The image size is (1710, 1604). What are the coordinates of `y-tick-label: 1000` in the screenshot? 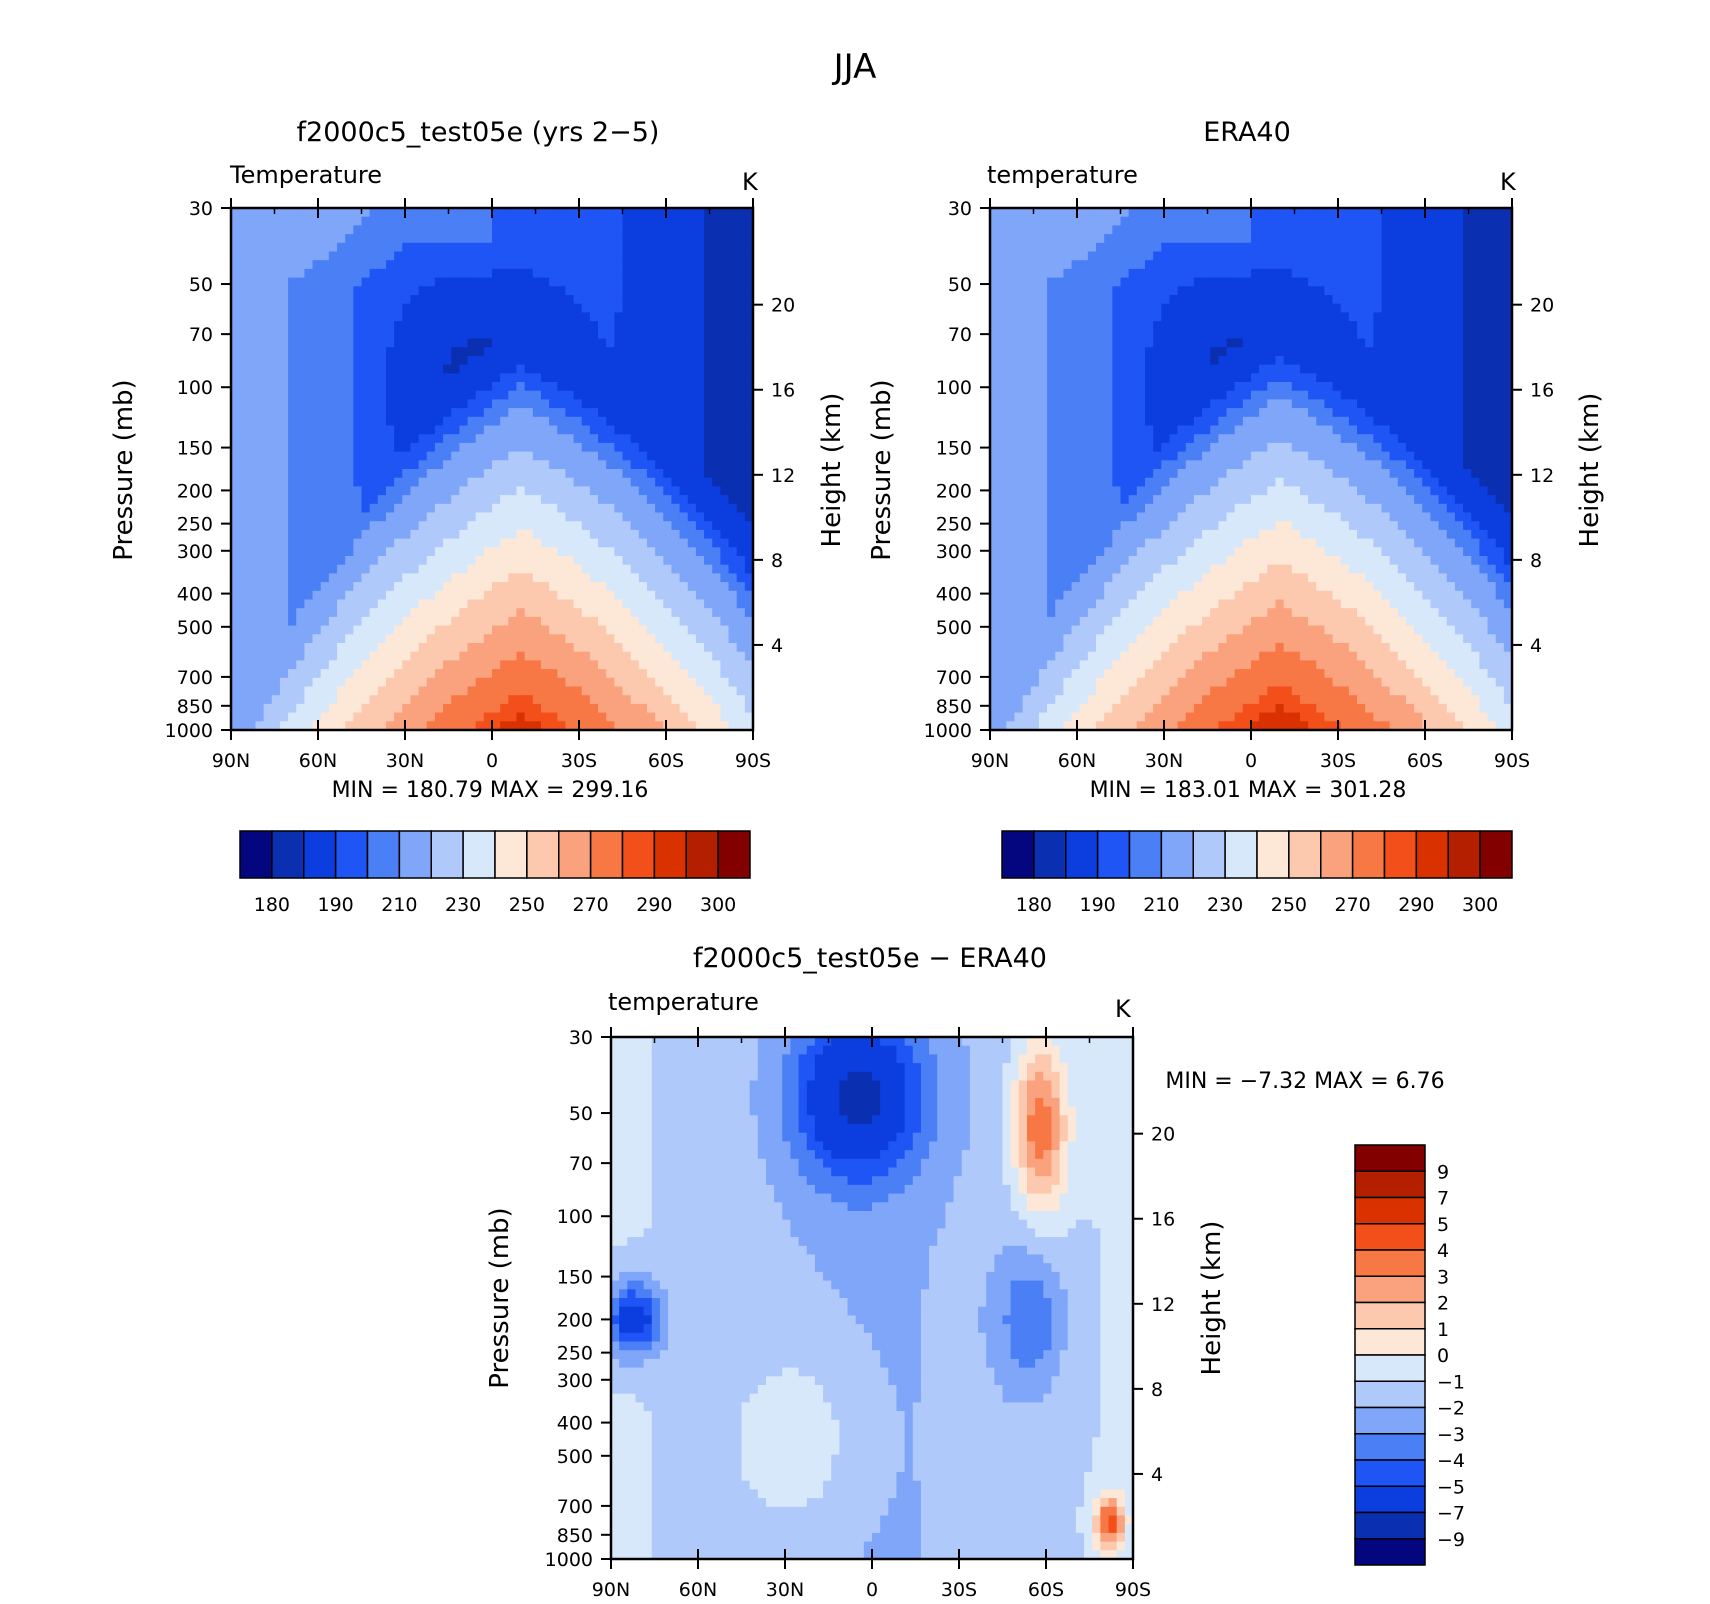 It's located at (189, 731).